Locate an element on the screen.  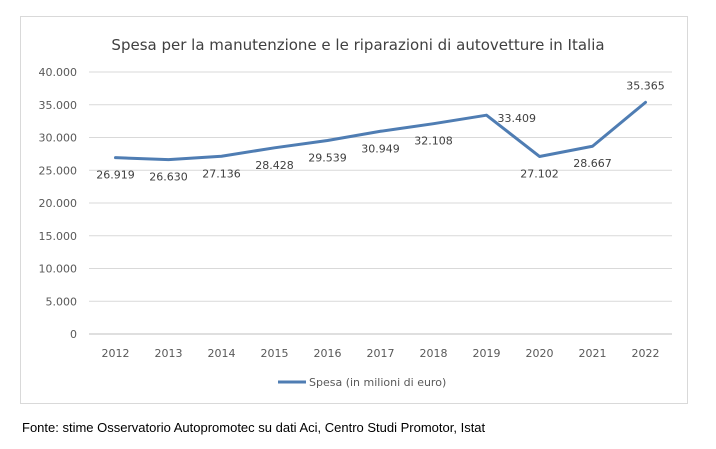
data-label: 28.667 is located at coordinates (592, 163).